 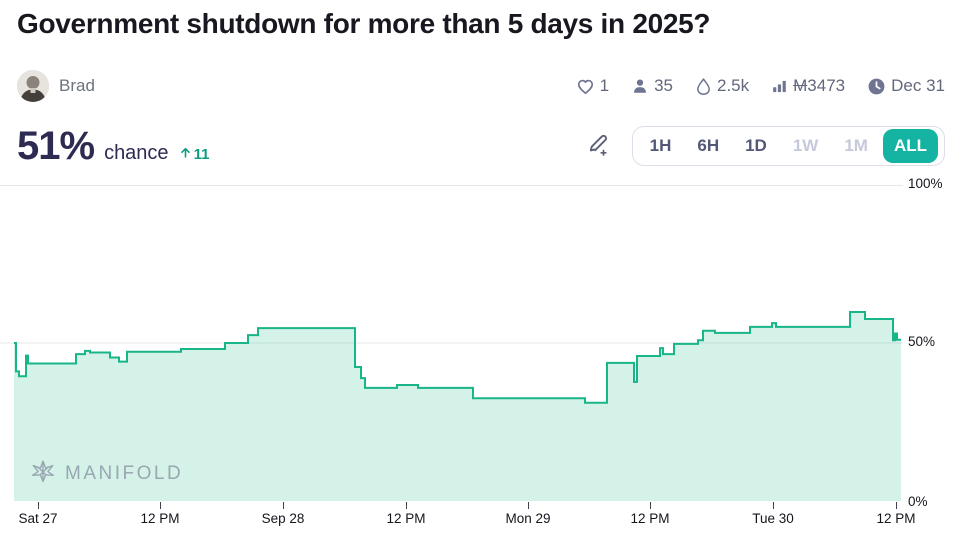 I want to click on likes-count: 1, so click(x=604, y=85).